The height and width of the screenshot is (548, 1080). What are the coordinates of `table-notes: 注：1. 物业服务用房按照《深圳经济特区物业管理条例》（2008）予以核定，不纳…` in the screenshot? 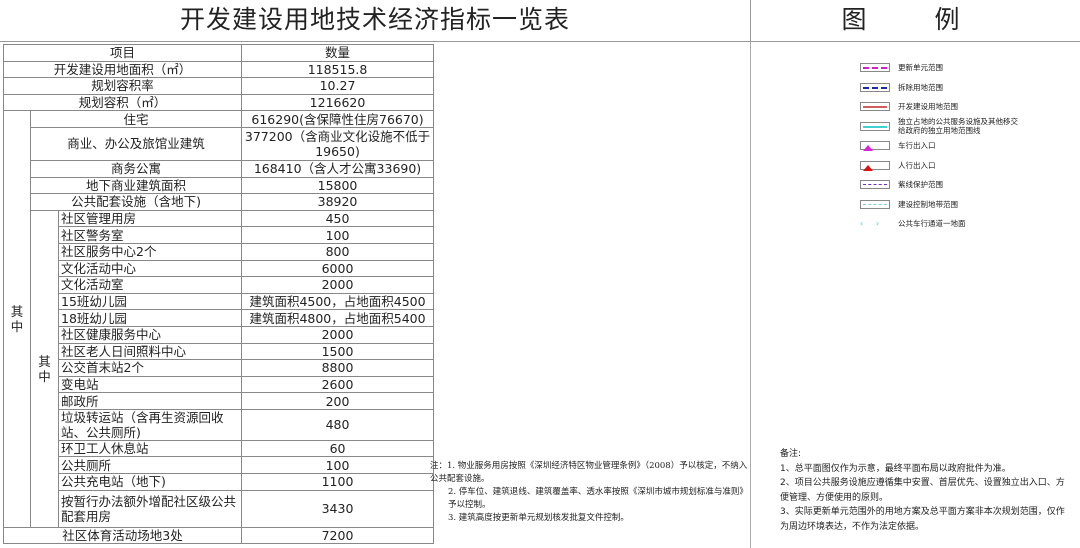 It's located at (590, 492).